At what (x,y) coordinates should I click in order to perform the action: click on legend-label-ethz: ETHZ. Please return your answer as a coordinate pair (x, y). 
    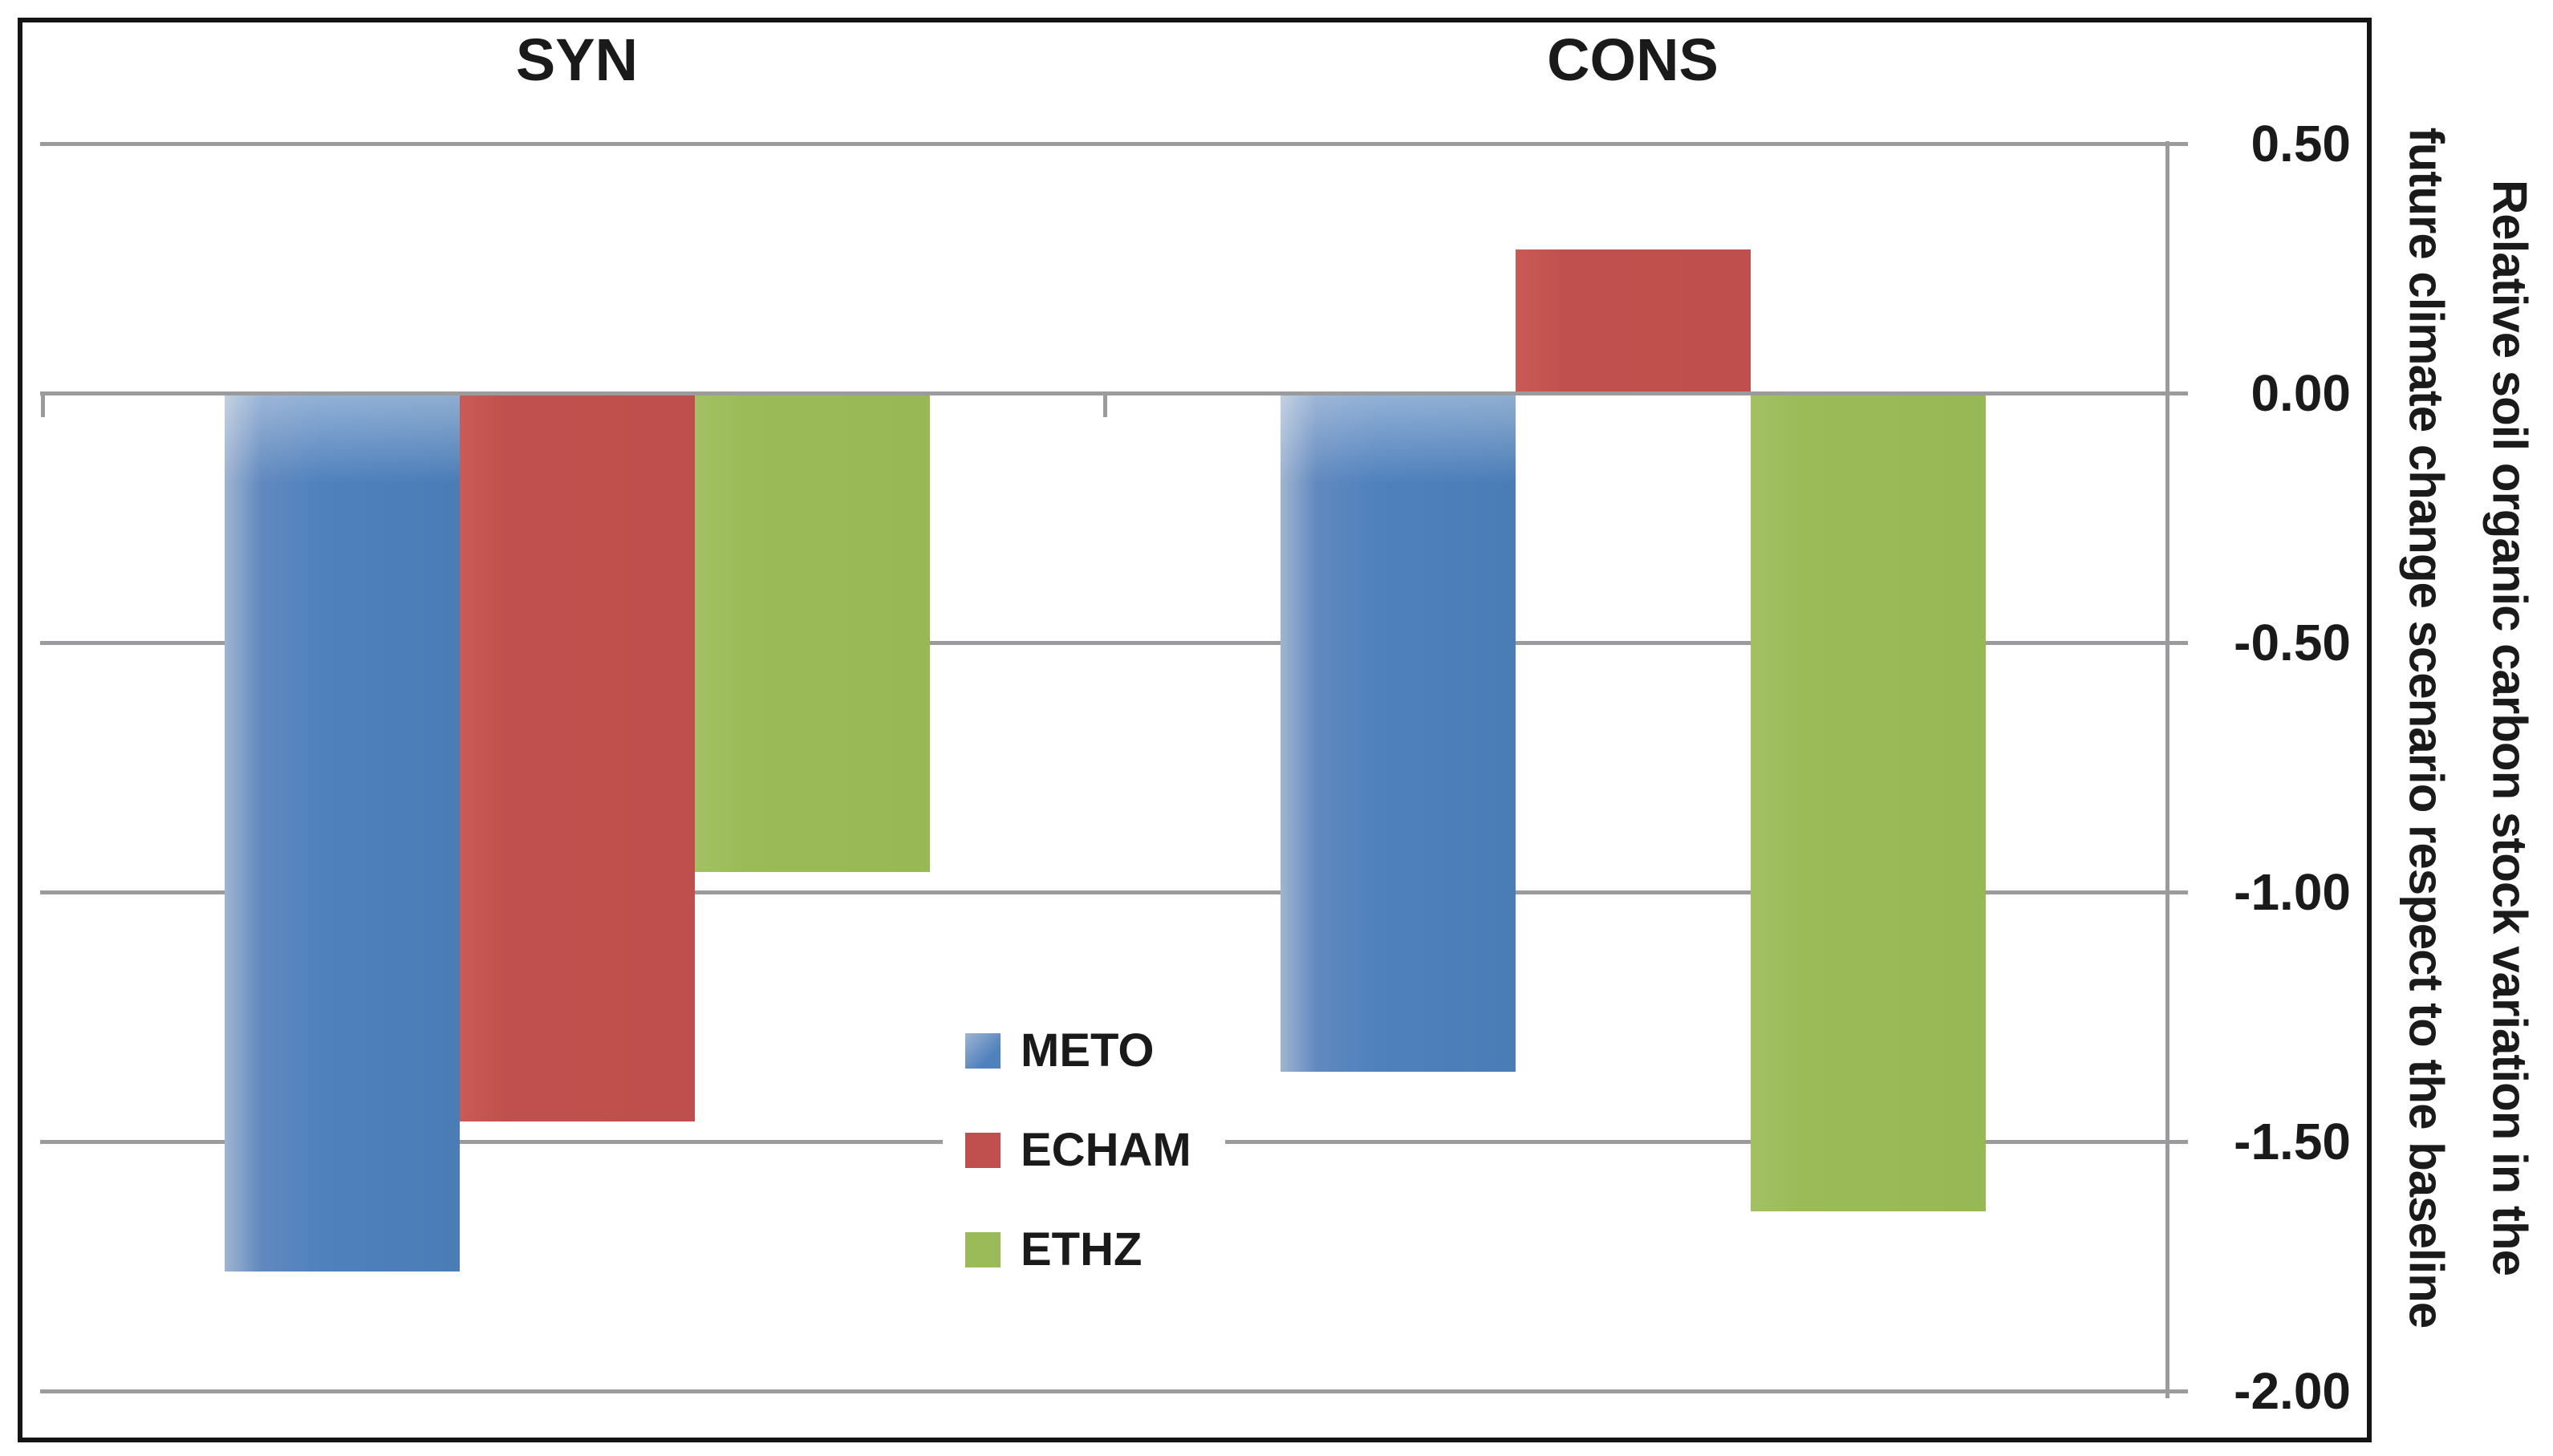
    Looking at the image, I should click on (1082, 1249).